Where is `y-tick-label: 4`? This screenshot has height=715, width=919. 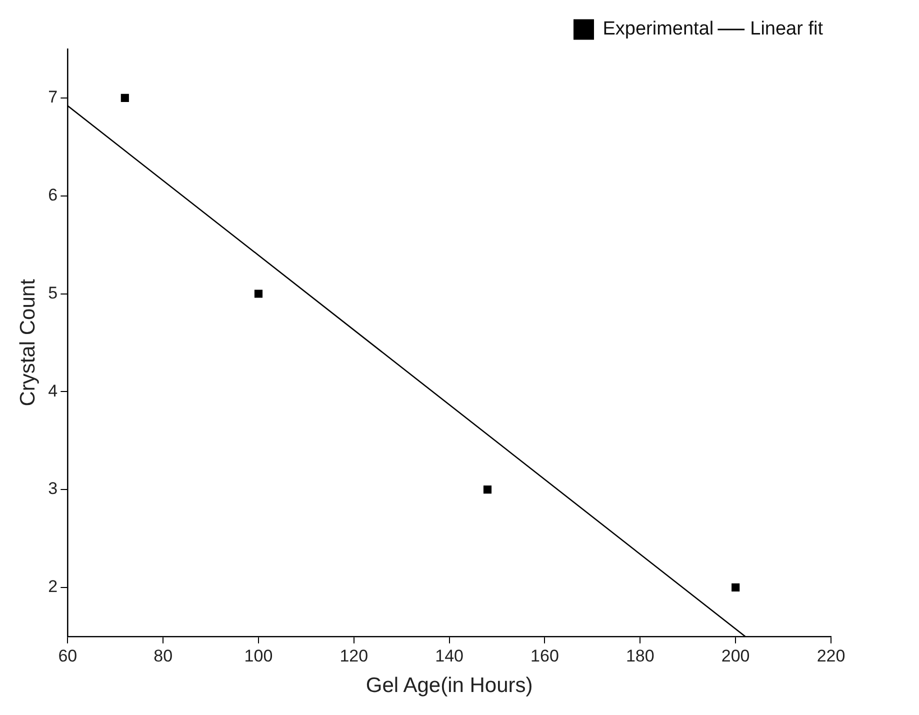
y-tick-label: 4 is located at coordinates (53, 390).